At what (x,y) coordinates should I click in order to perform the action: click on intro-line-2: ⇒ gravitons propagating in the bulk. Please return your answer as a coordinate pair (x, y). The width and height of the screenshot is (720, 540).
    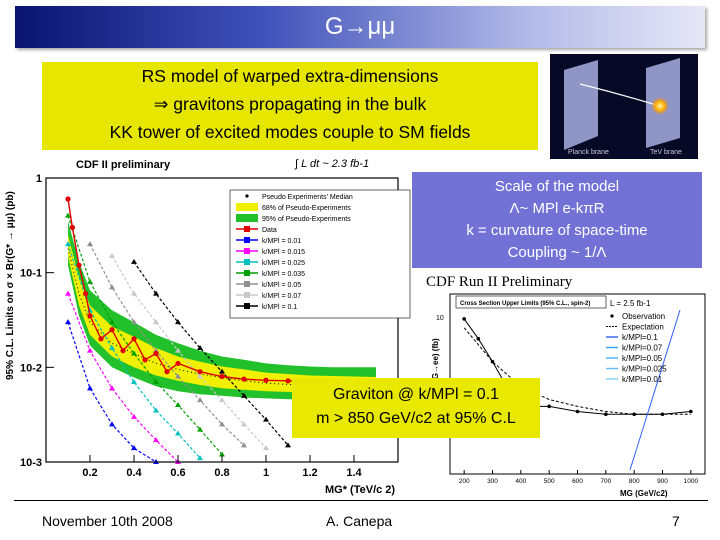
    Looking at the image, I should click on (290, 104).